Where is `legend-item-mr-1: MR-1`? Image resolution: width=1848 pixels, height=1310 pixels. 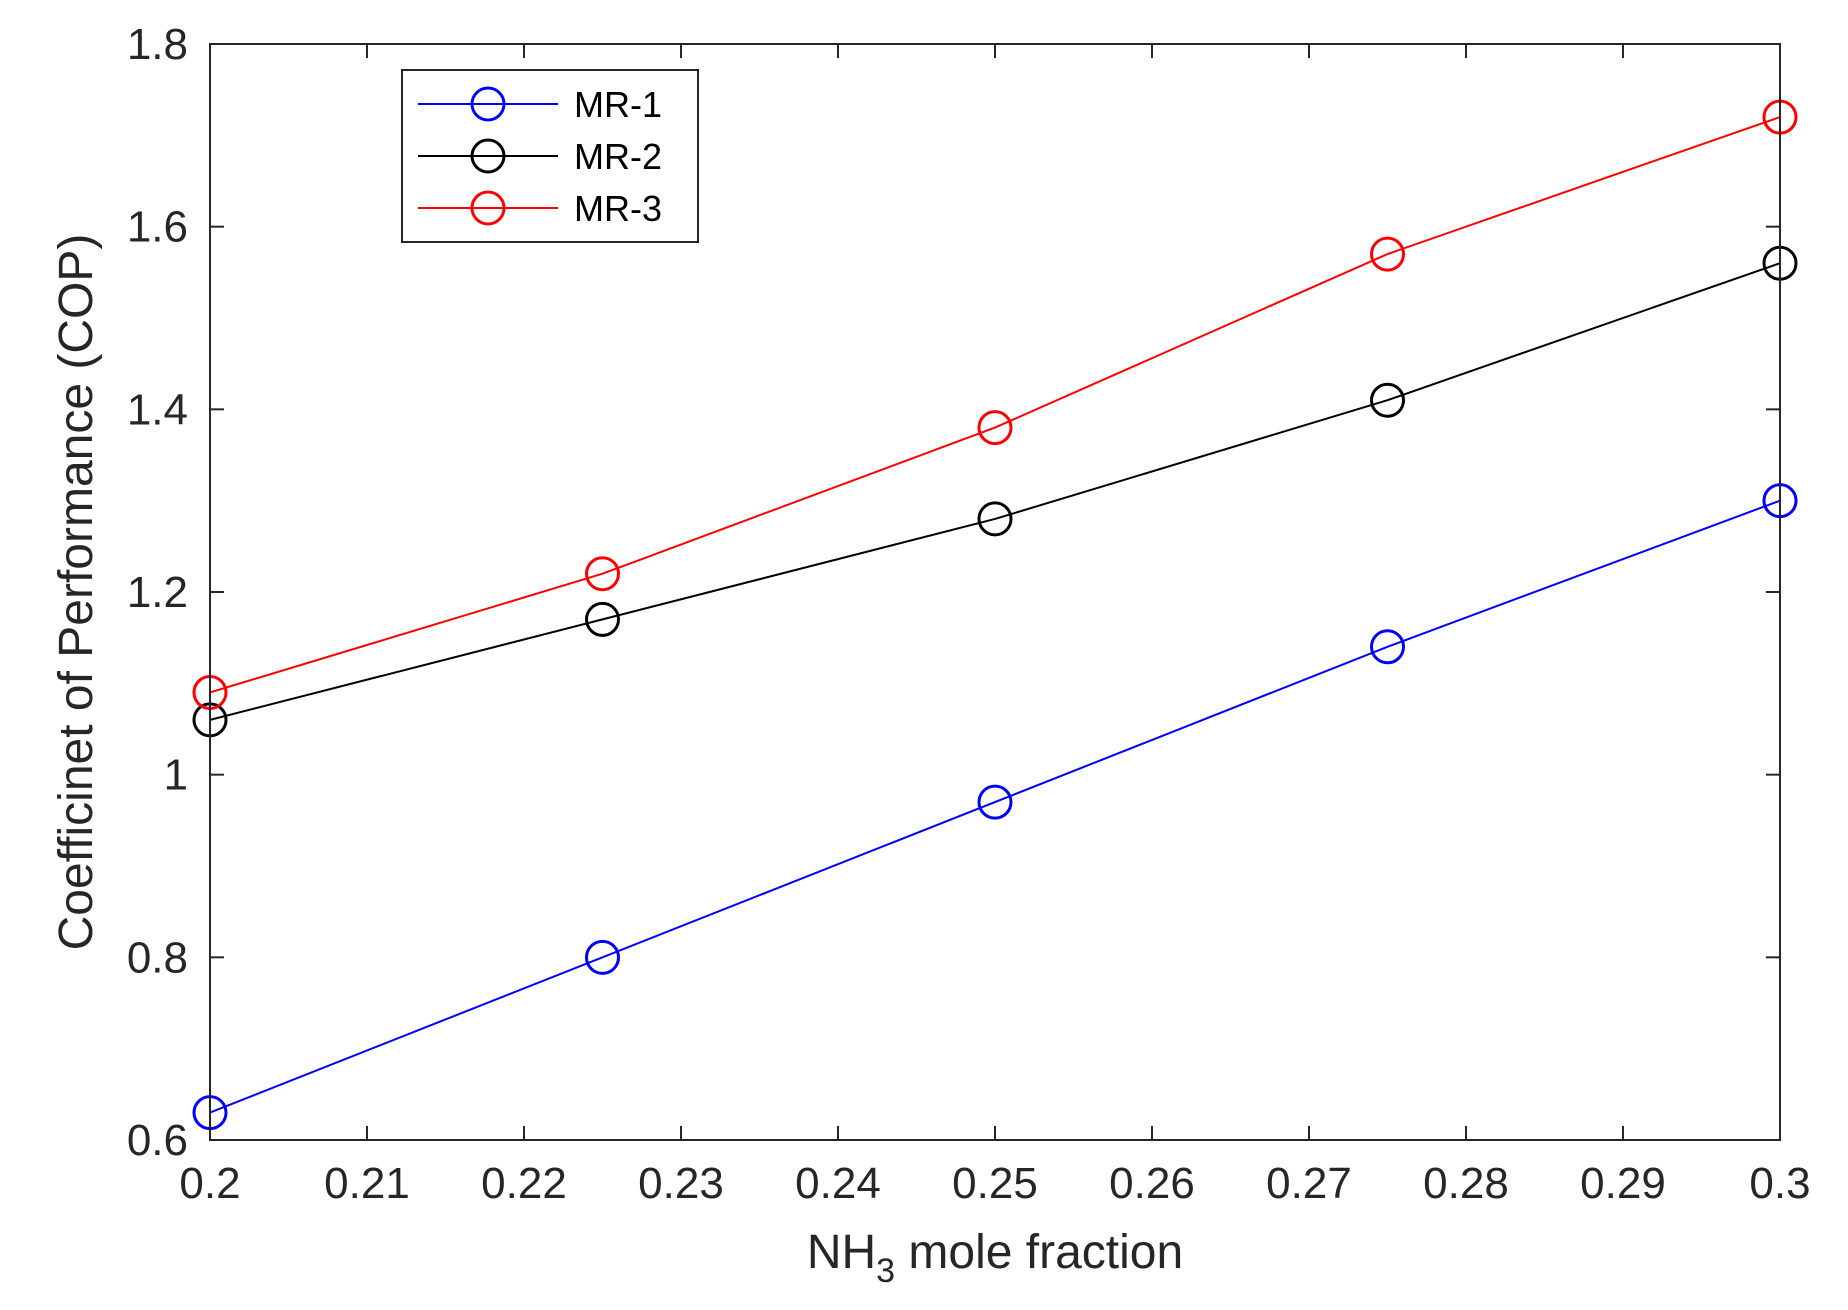 legend-item-mr-1: MR-1 is located at coordinates (540, 104).